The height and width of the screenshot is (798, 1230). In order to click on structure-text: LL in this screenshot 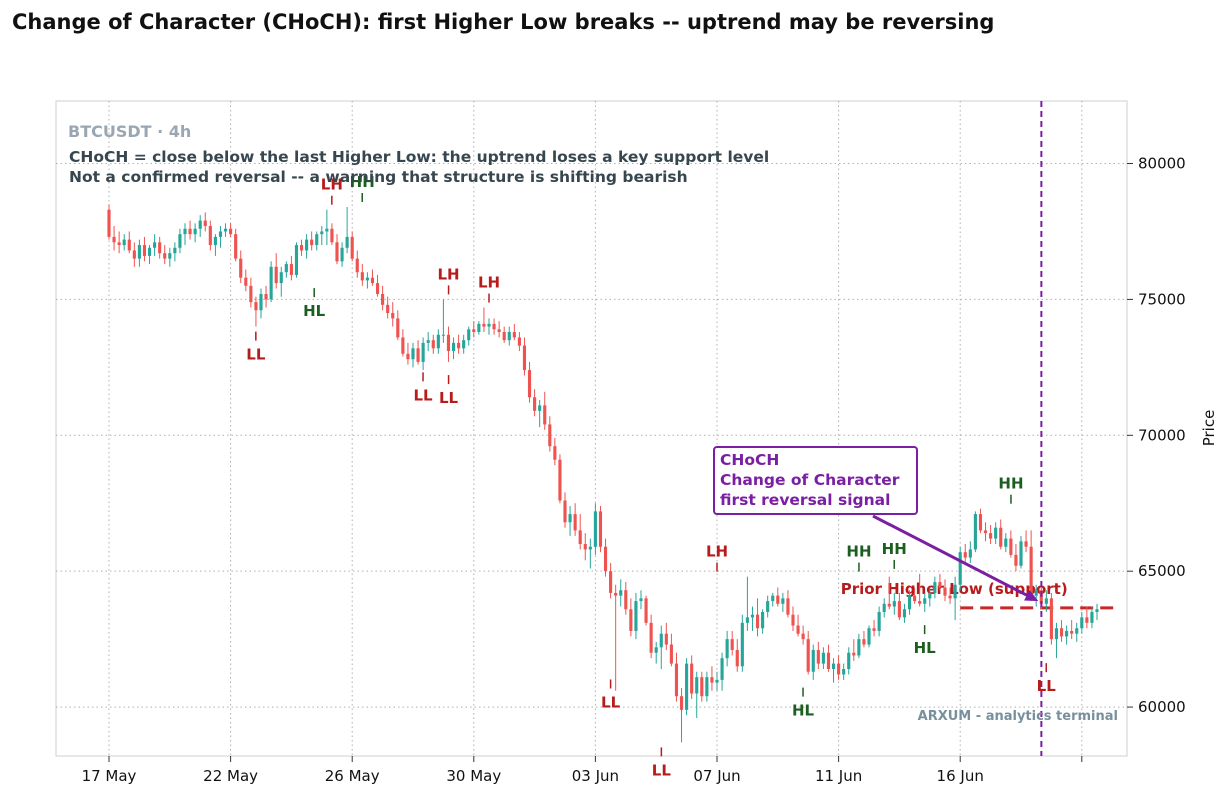, I will do `click(423, 395)`.